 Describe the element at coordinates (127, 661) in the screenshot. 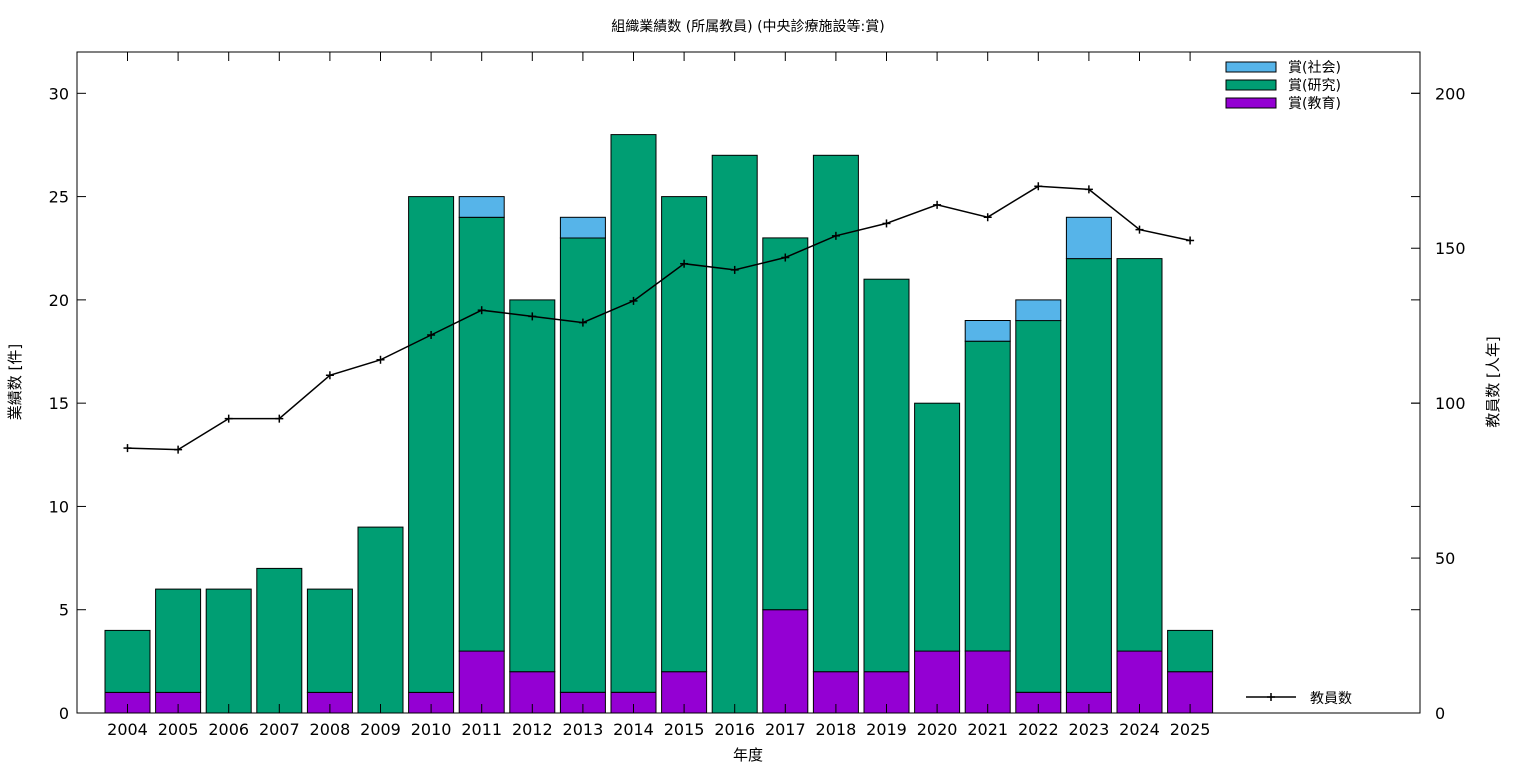

I see `bar-research-2004` at that location.